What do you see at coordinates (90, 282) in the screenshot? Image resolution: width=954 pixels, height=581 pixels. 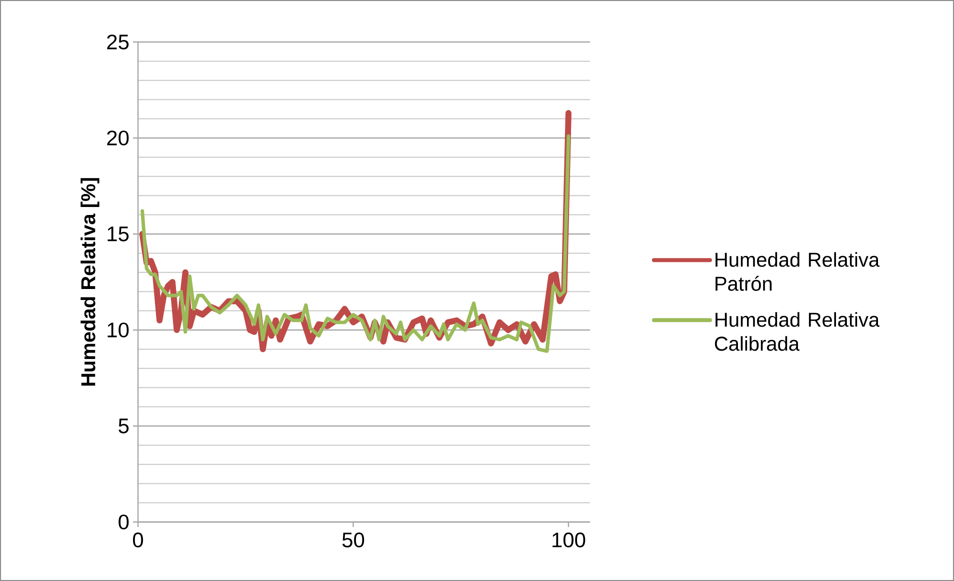 I see `y-axis-title: Humedad Relativa [%]` at bounding box center [90, 282].